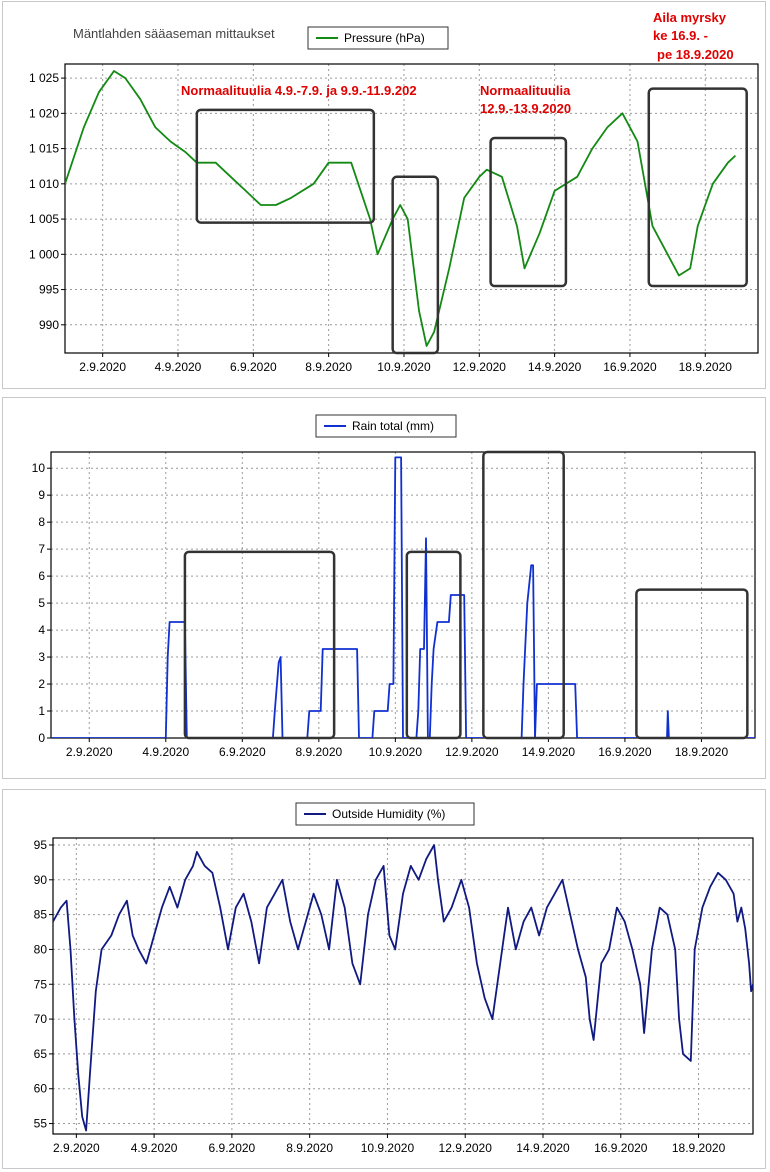 Image resolution: width=770 pixels, height=1172 pixels. Describe the element at coordinates (695, 54) in the screenshot. I see `annotation-text: pe 18.9.2020` at that location.